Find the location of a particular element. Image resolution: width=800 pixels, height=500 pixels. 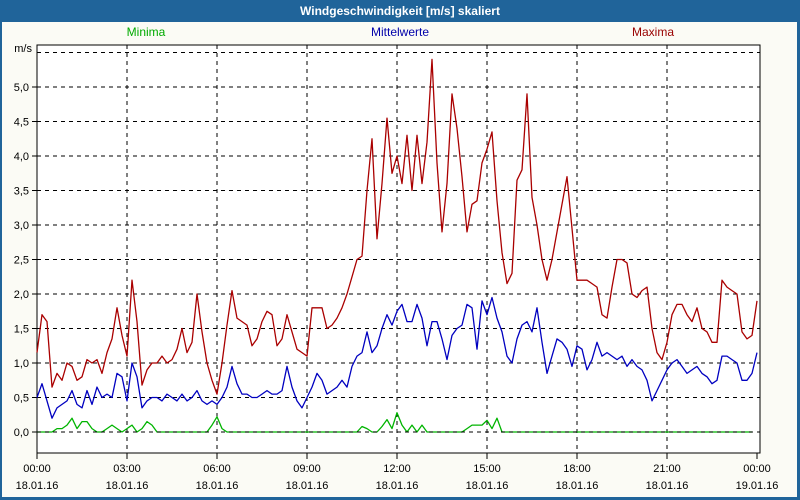

legend-label-maxima: Maxima is located at coordinates (653, 32).